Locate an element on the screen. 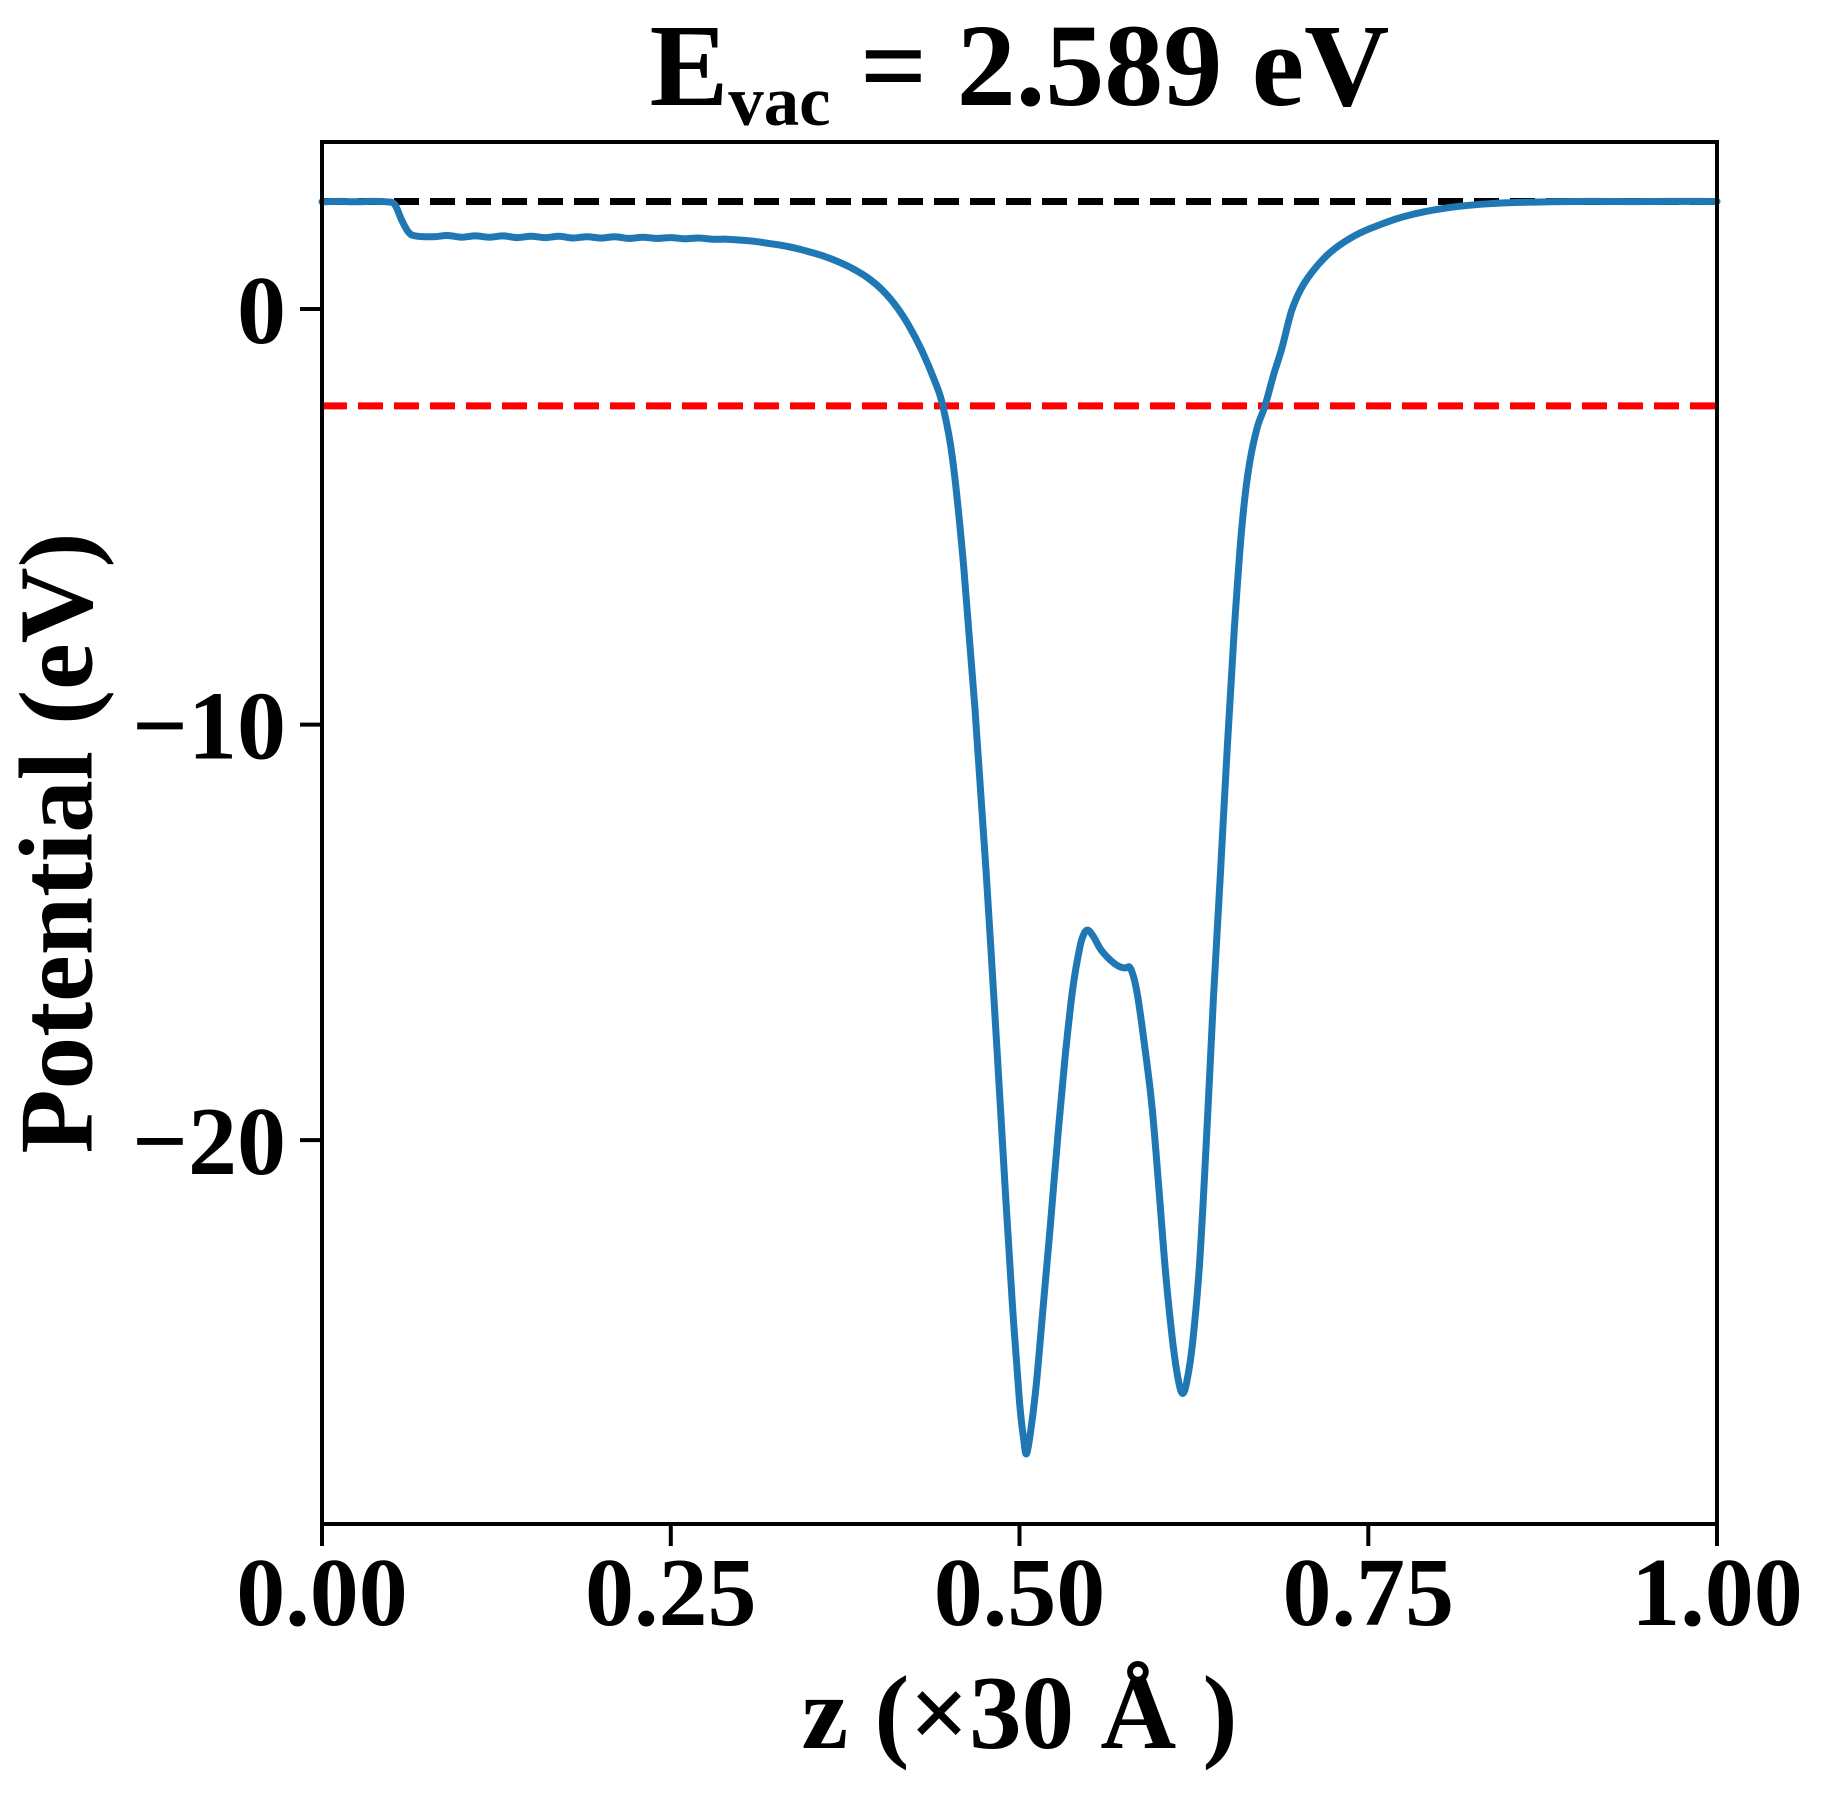 The height and width of the screenshot is (1794, 1833). title-symbol: E is located at coordinates (689, 65).